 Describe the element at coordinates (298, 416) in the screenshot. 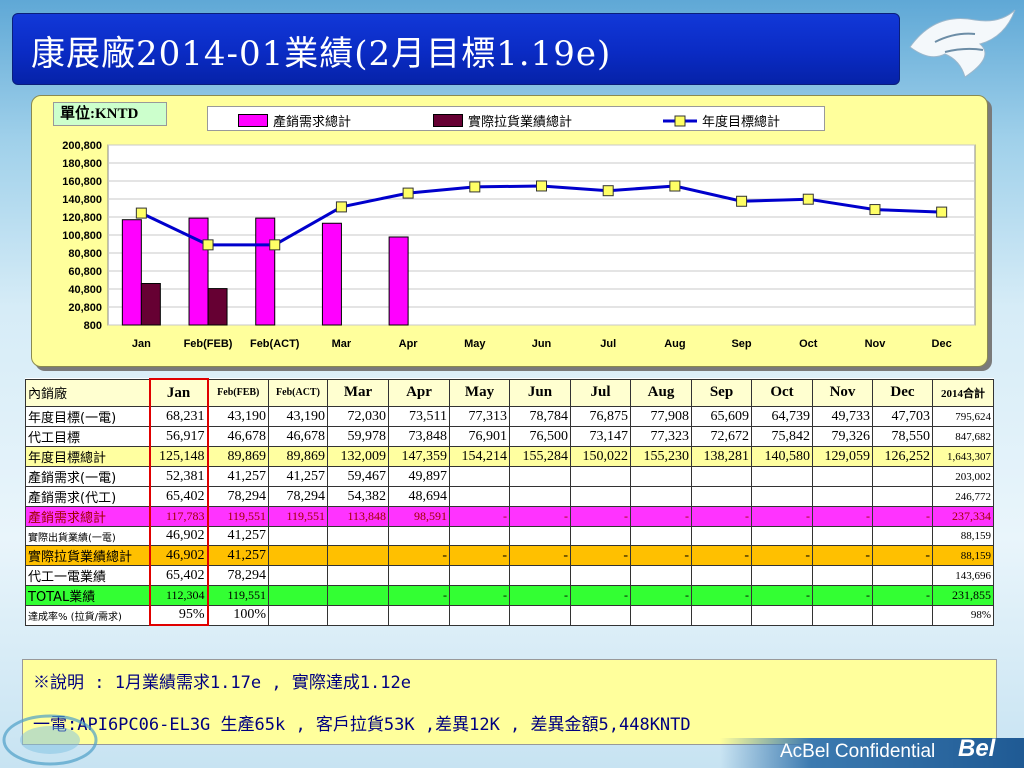

I see `table-cell: 43,190` at that location.